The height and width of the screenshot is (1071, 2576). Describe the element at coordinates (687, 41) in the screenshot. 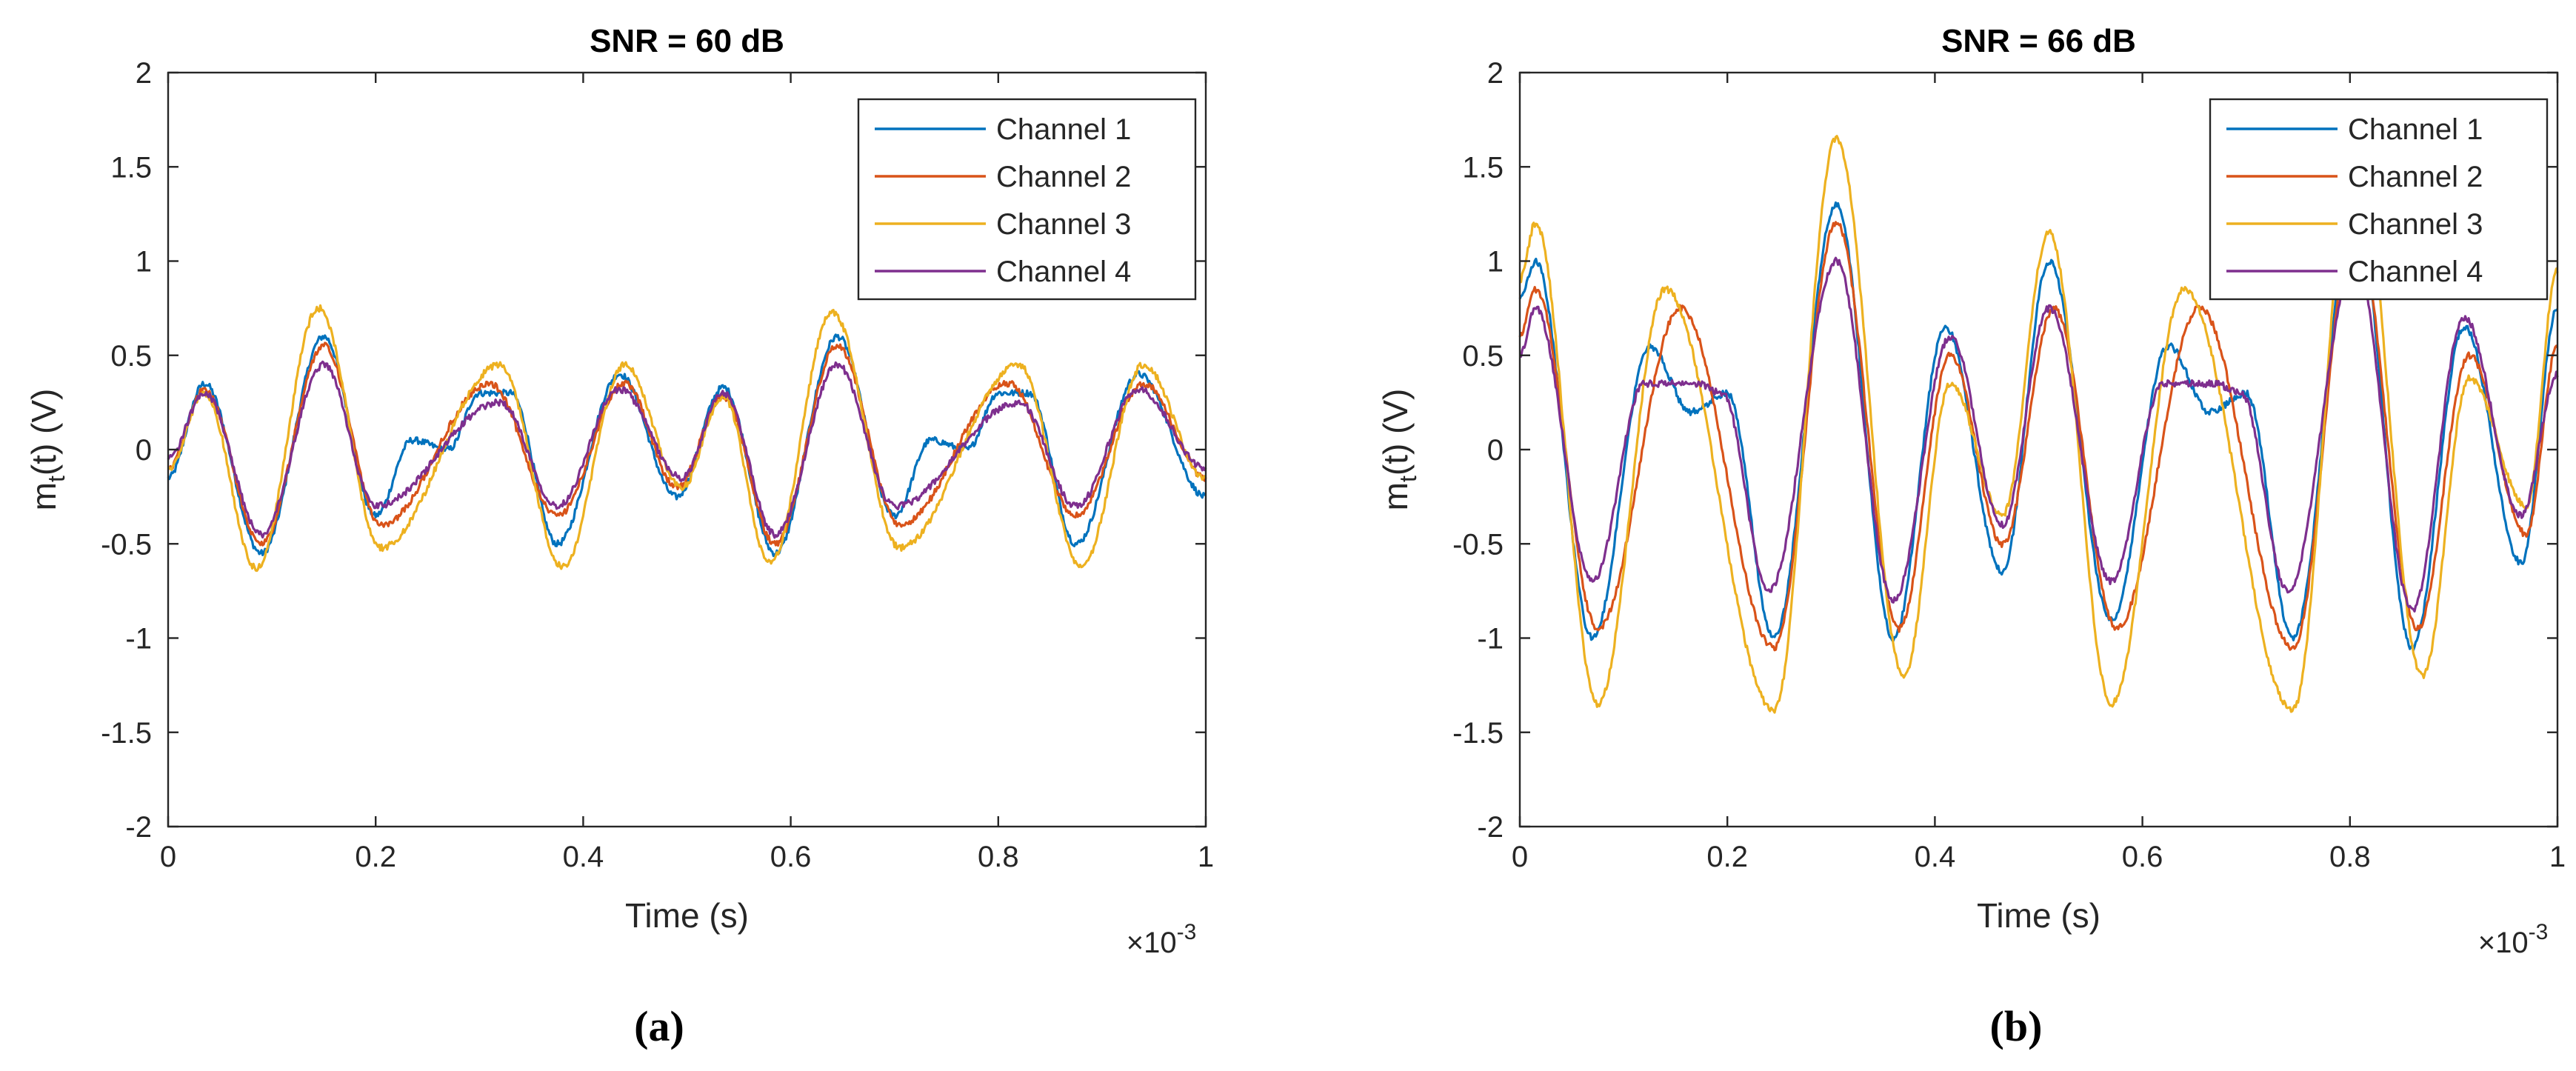

I see `chart-title: SNR = 60 dB` at that location.